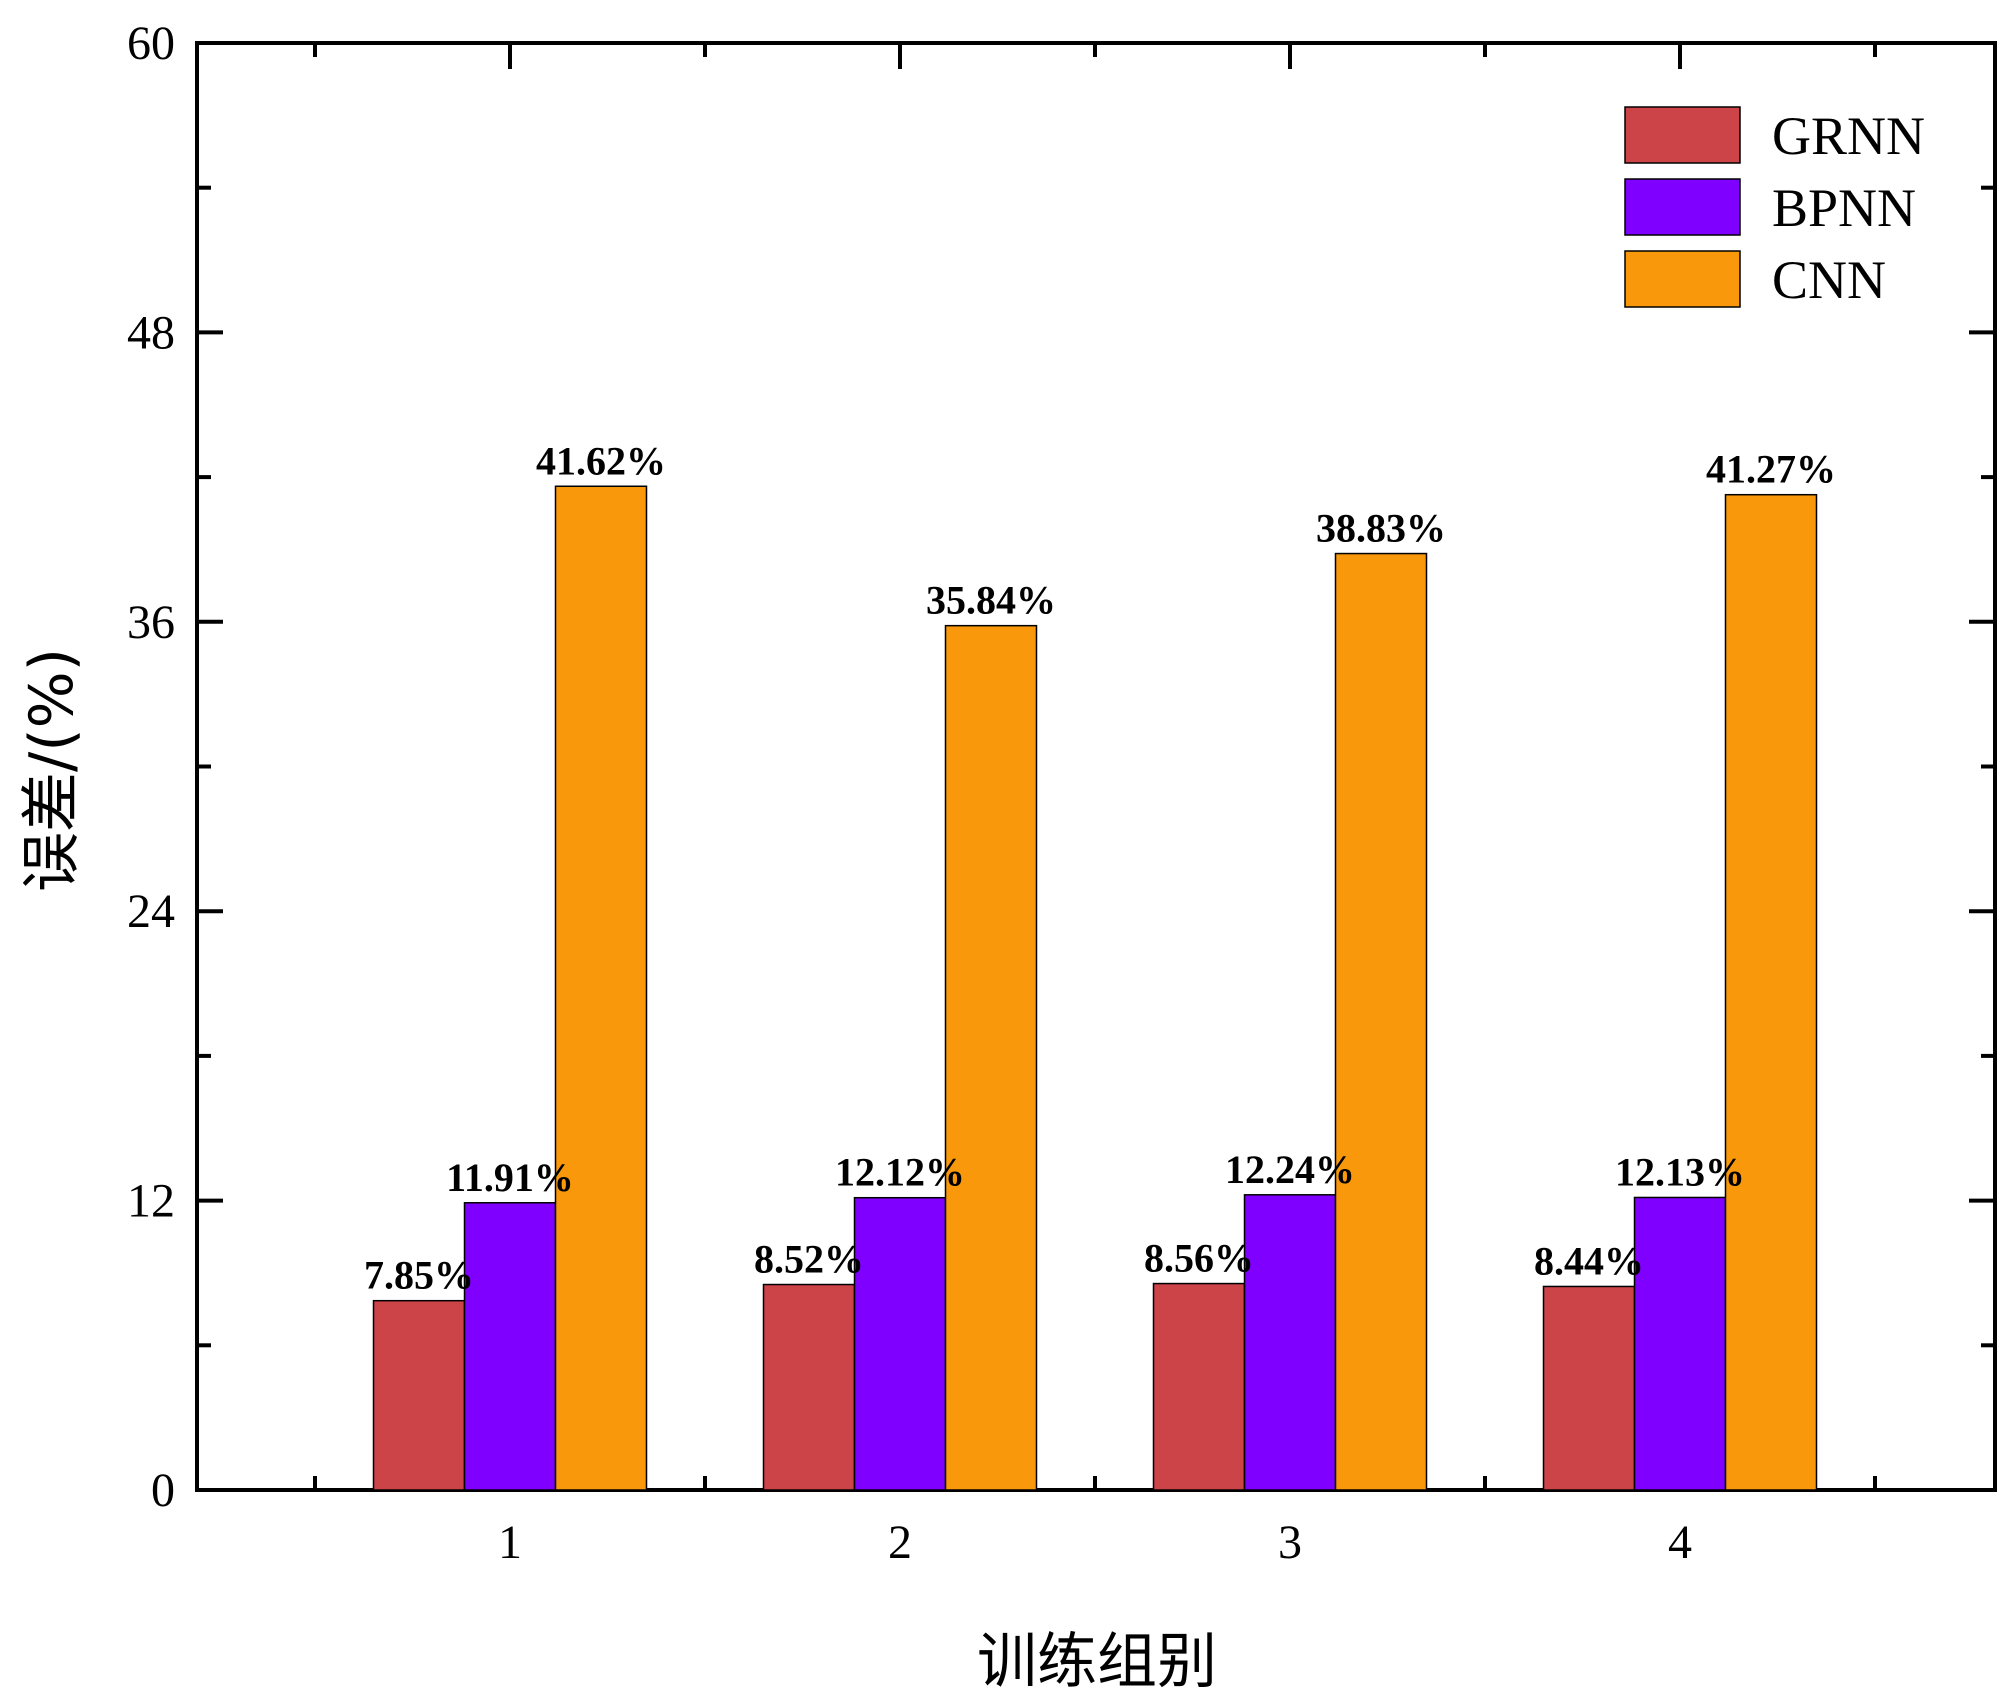 The width and height of the screenshot is (2000, 1700). Describe the element at coordinates (1381, 528) in the screenshot. I see `data-label-cnn-group-3: 38.83%` at that location.